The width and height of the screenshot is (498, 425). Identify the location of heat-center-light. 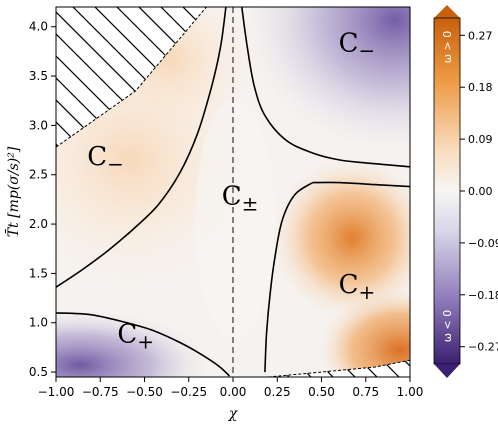
(235, 220).